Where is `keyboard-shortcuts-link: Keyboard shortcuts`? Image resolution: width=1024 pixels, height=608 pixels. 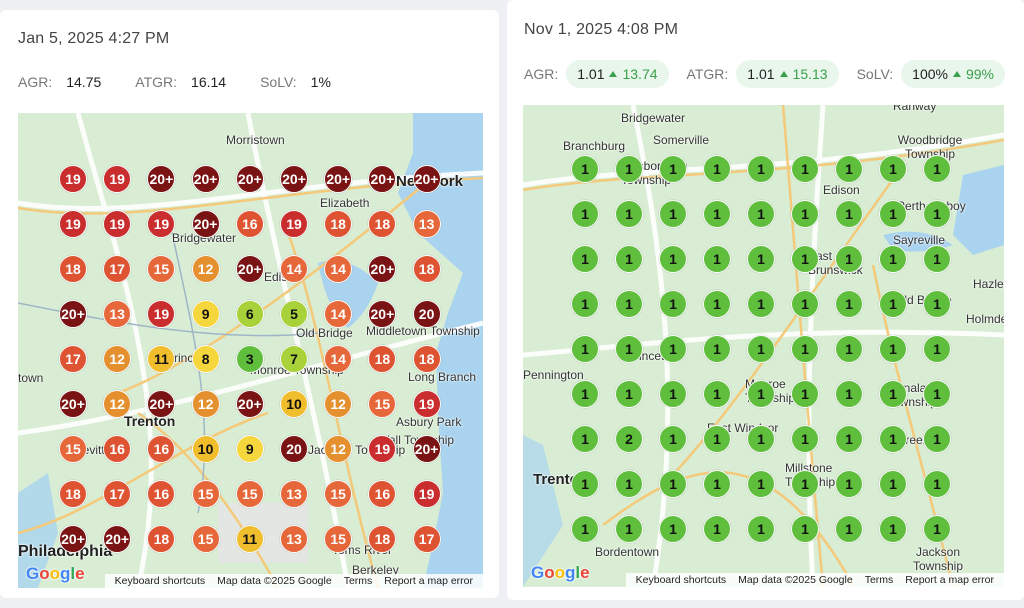 keyboard-shortcuts-link: Keyboard shortcuts is located at coordinates (681, 580).